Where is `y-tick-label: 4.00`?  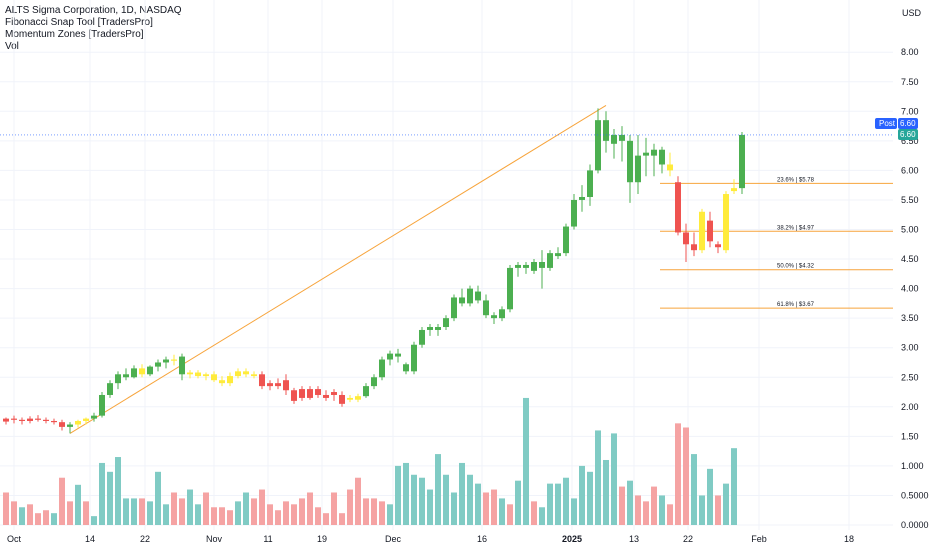
y-tick-label: 4.00 is located at coordinates (910, 289).